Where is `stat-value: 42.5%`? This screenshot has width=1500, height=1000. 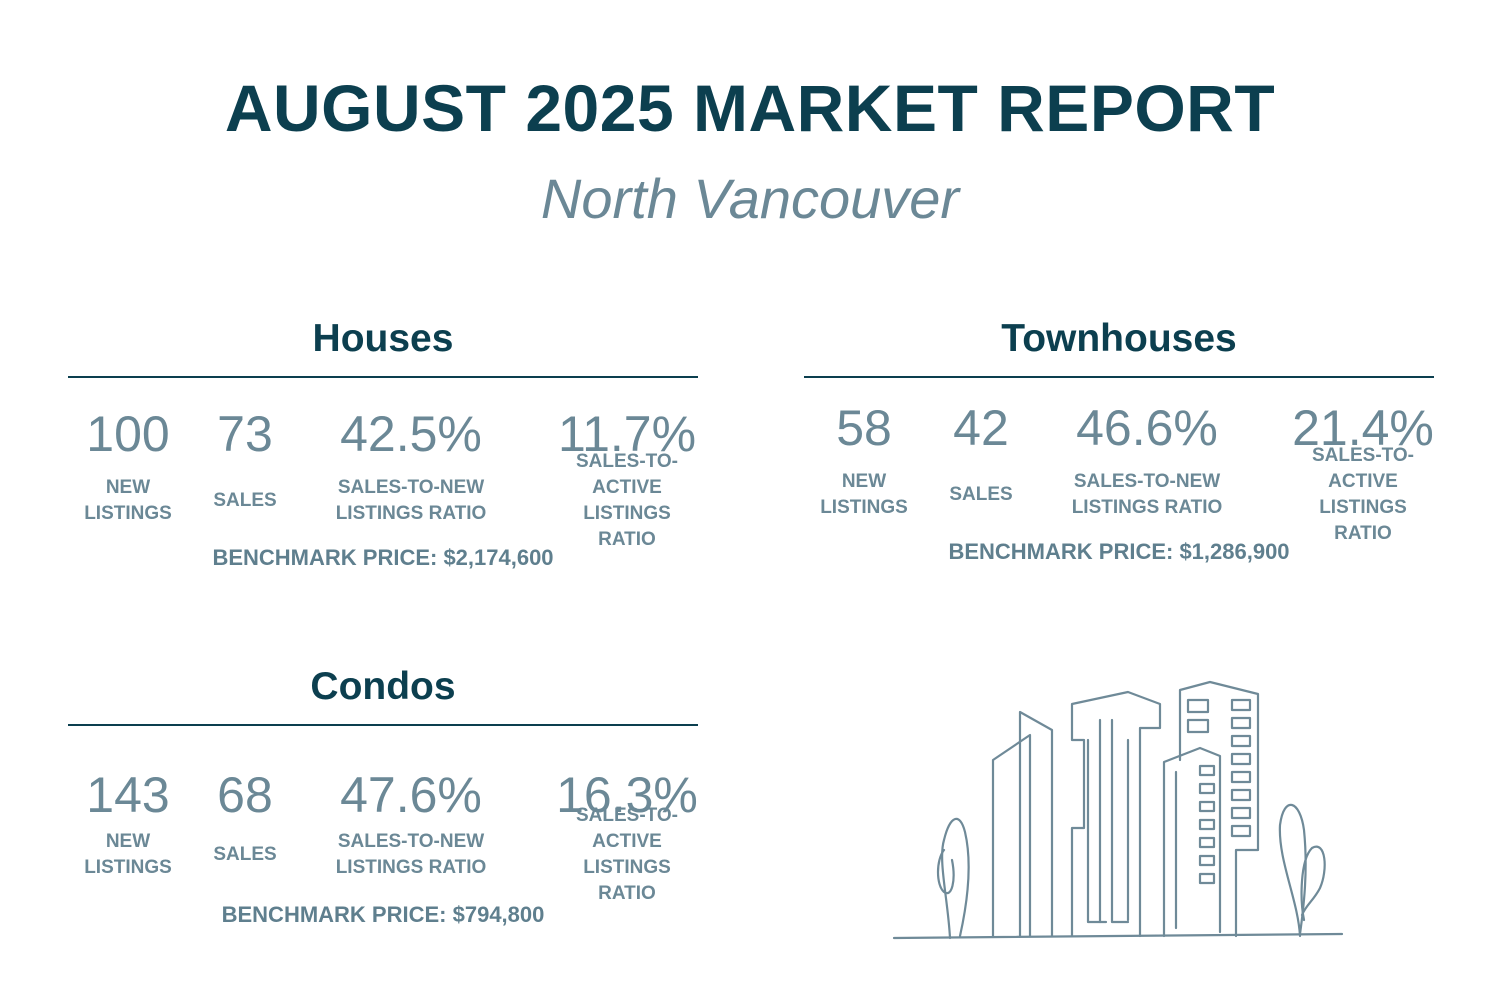
stat-value: 42.5% is located at coordinates (411, 434).